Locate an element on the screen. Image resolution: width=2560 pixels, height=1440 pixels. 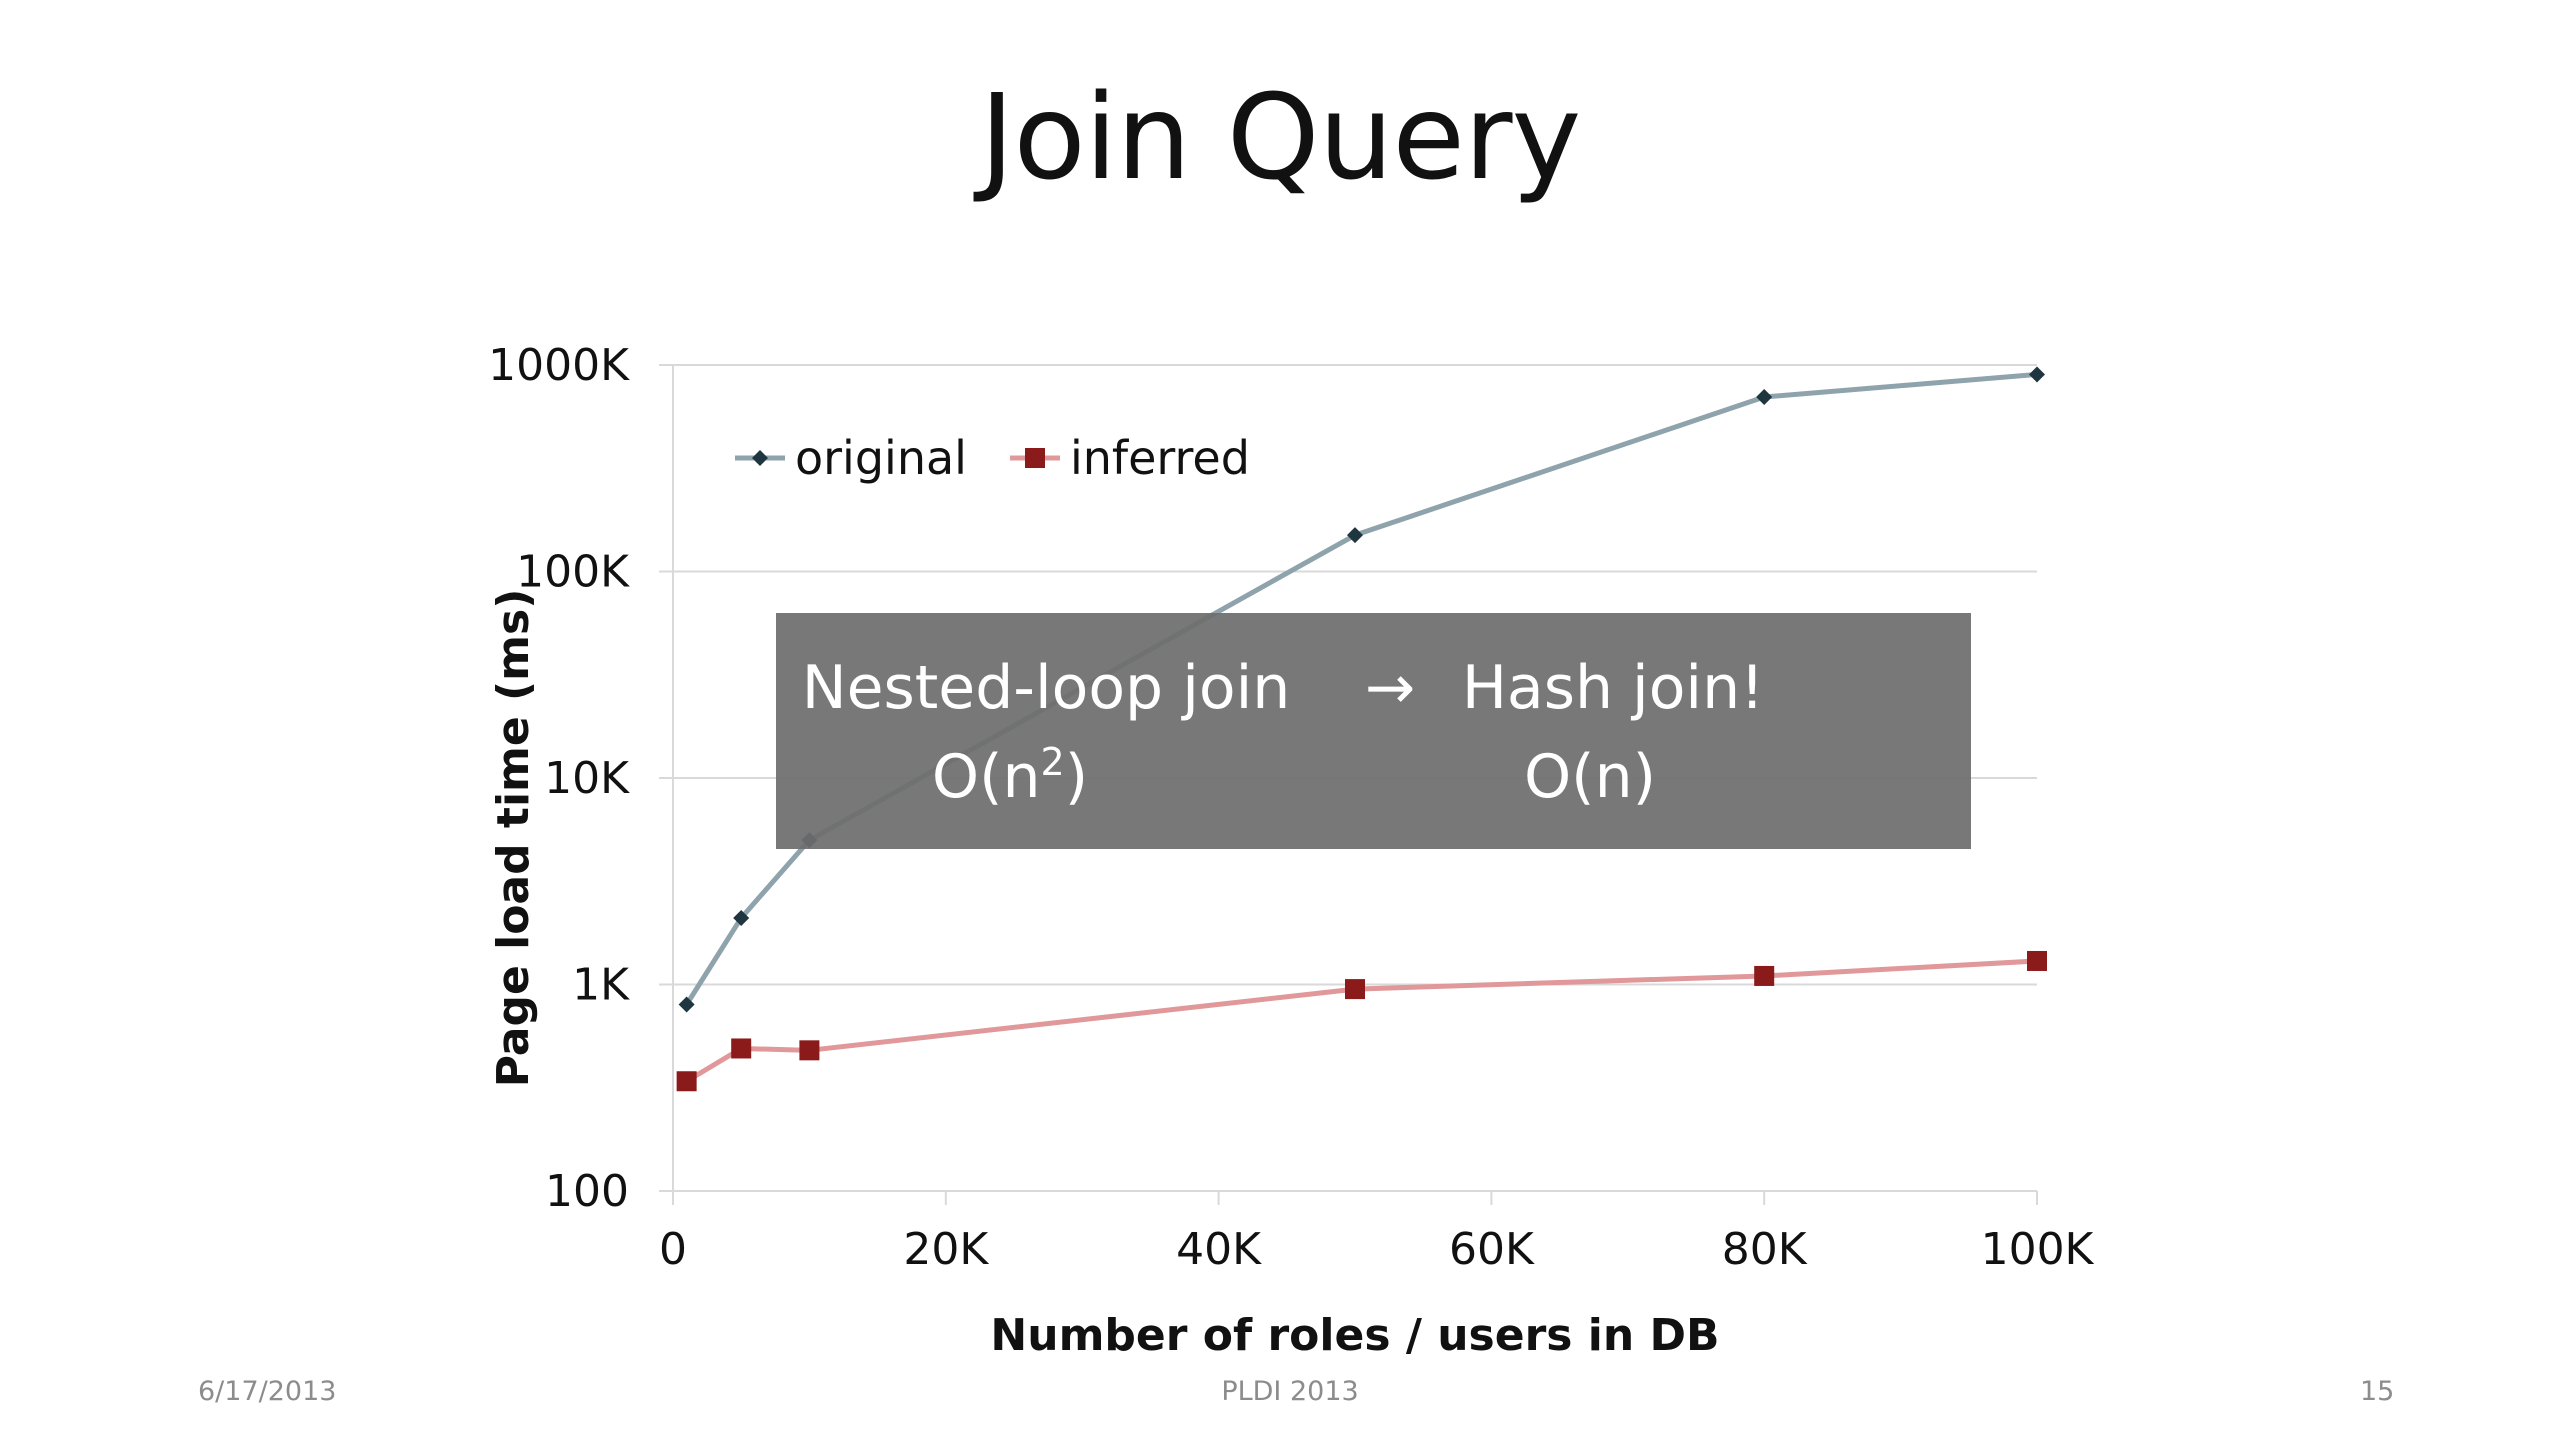
y-tick-label: 1000K is located at coordinates (559, 365).